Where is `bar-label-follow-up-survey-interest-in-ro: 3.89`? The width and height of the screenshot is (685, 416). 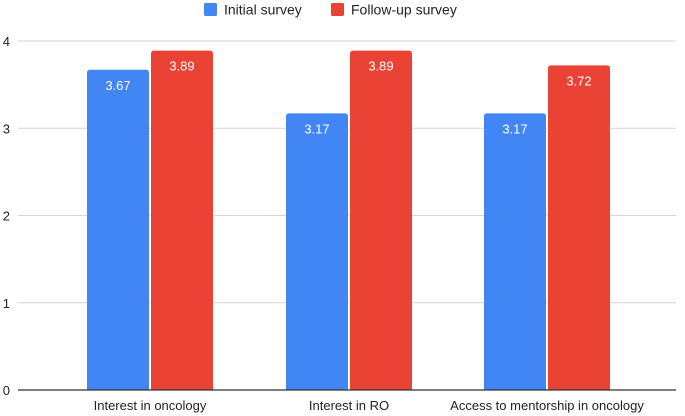 bar-label-follow-up-survey-interest-in-ro: 3.89 is located at coordinates (380, 66).